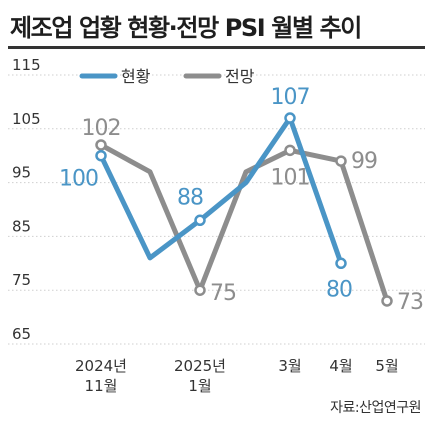  Describe the element at coordinates (410, 302) in the screenshot. I see `data-label: 73` at that location.